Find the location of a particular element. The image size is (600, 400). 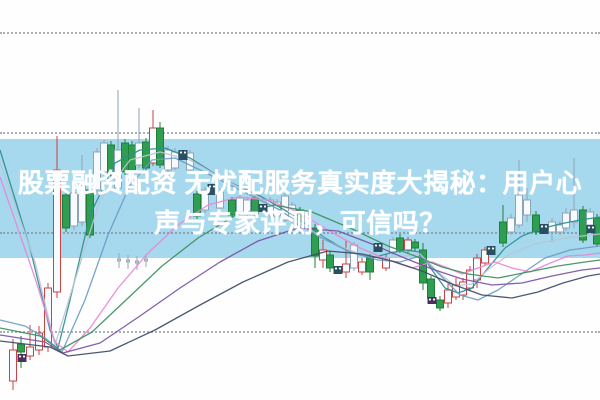

headline-line-1: 股票融资配资 无忧配服务真实度大揭秘：用户心 is located at coordinates (300, 183).